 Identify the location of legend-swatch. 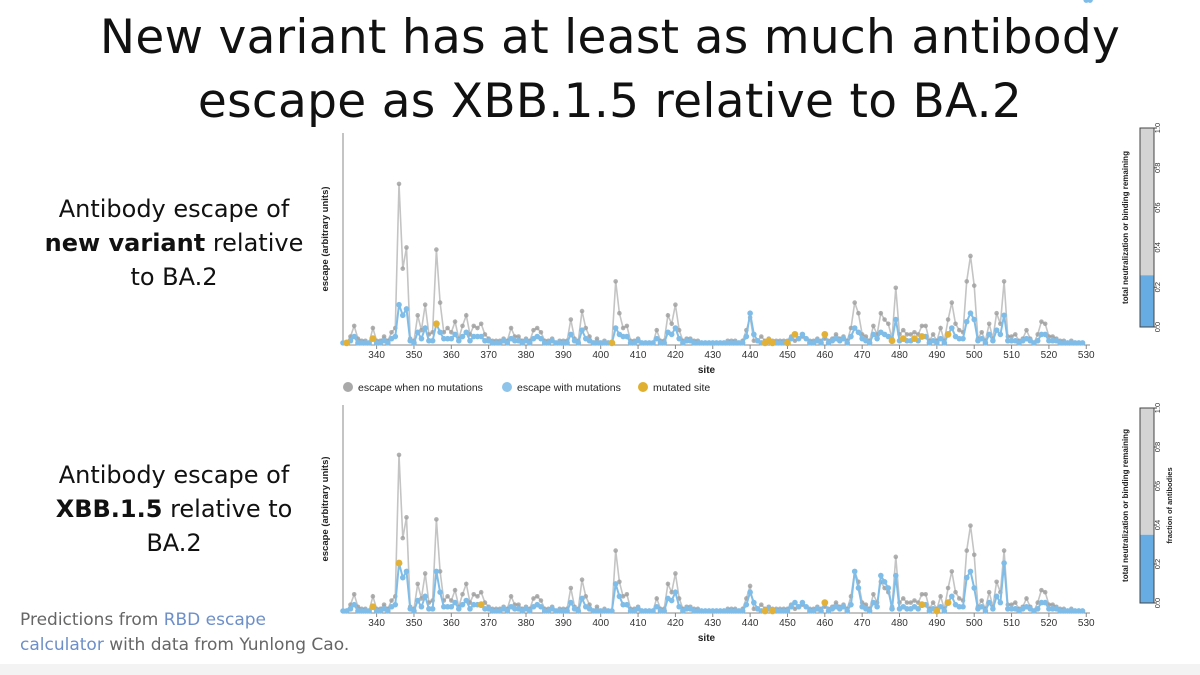
(507, 387).